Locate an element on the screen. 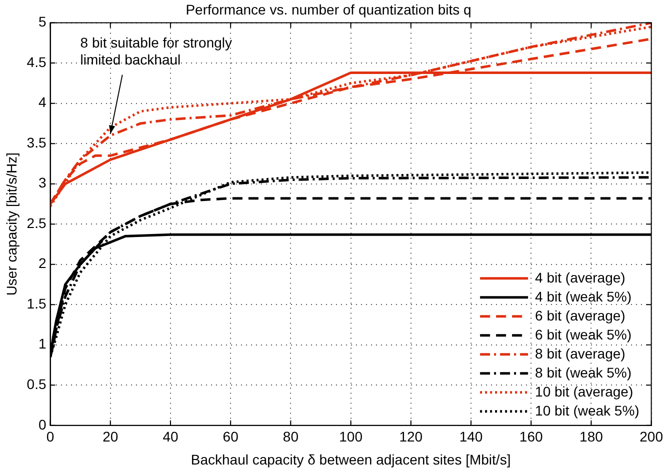 The height and width of the screenshot is (473, 667). x-tick-label: 160 is located at coordinates (531, 436).